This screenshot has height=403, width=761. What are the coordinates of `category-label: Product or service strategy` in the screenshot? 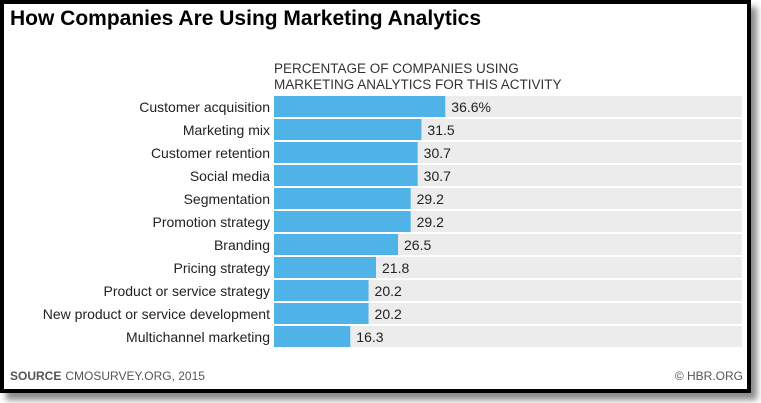 It's located at (186, 291).